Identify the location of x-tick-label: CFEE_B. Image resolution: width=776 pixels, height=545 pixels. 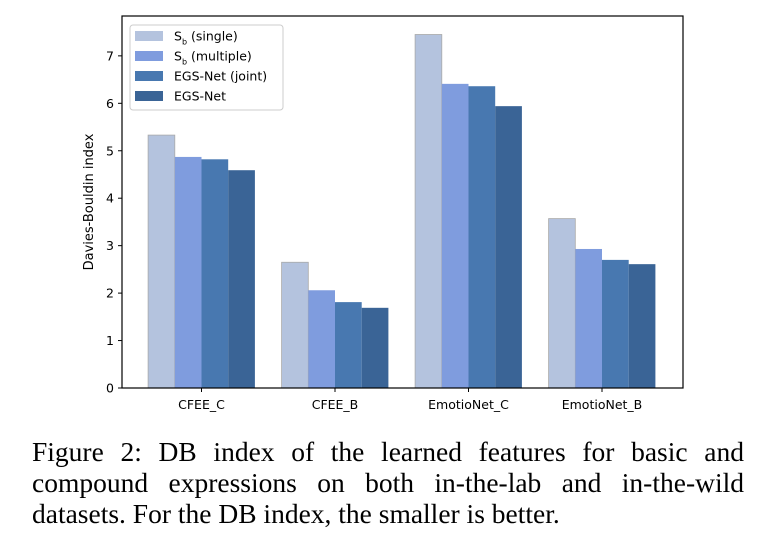
(335, 404).